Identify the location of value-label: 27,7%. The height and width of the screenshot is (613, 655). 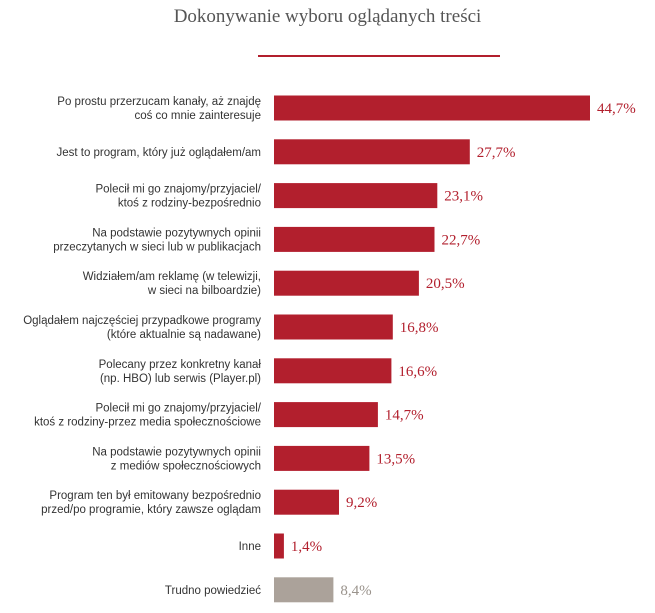
(496, 153).